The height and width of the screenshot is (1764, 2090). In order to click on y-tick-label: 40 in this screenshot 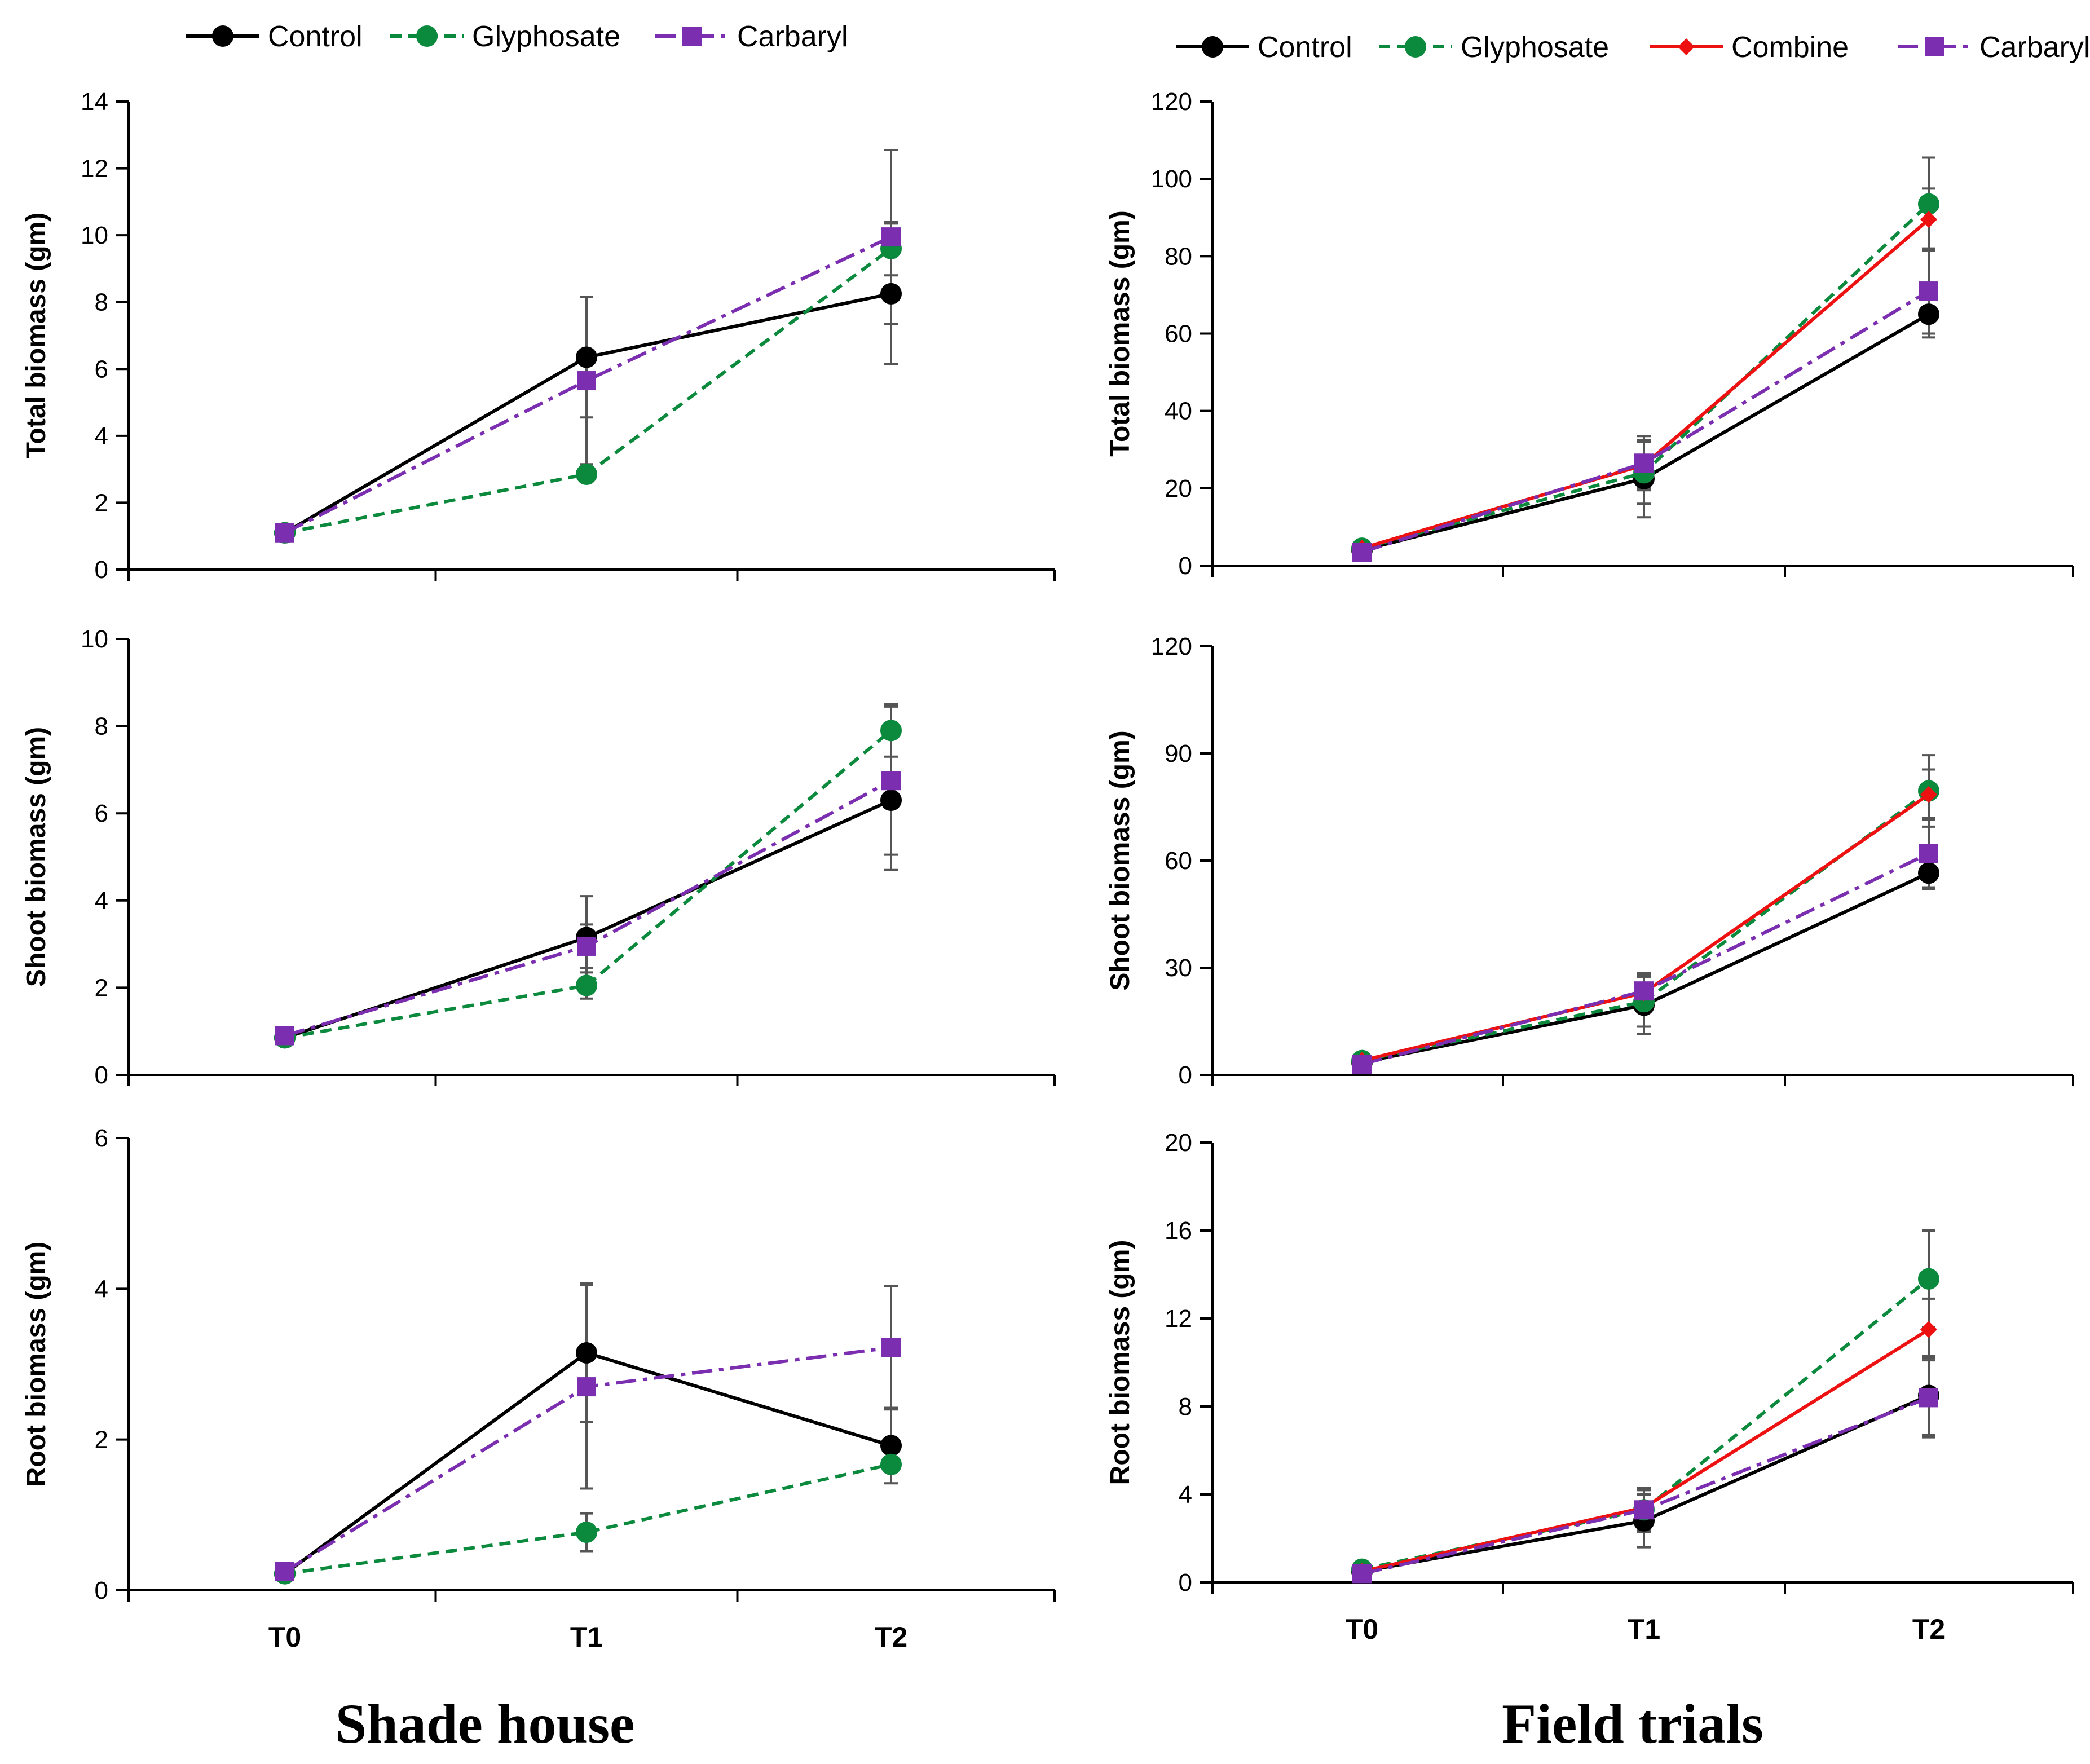, I will do `click(1179, 412)`.